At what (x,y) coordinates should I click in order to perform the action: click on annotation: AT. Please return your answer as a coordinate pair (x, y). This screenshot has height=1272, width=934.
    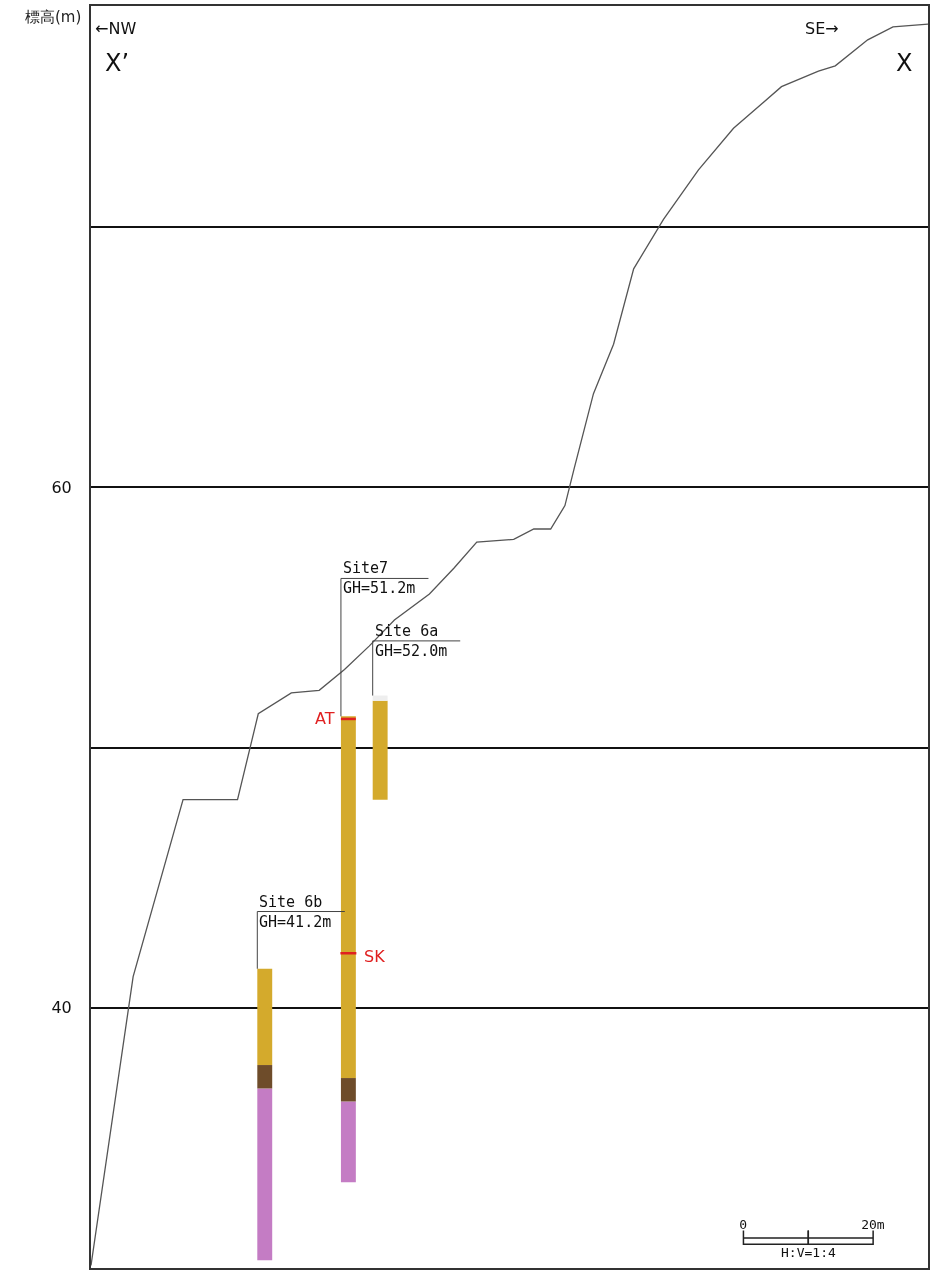
    Looking at the image, I should click on (325, 718).